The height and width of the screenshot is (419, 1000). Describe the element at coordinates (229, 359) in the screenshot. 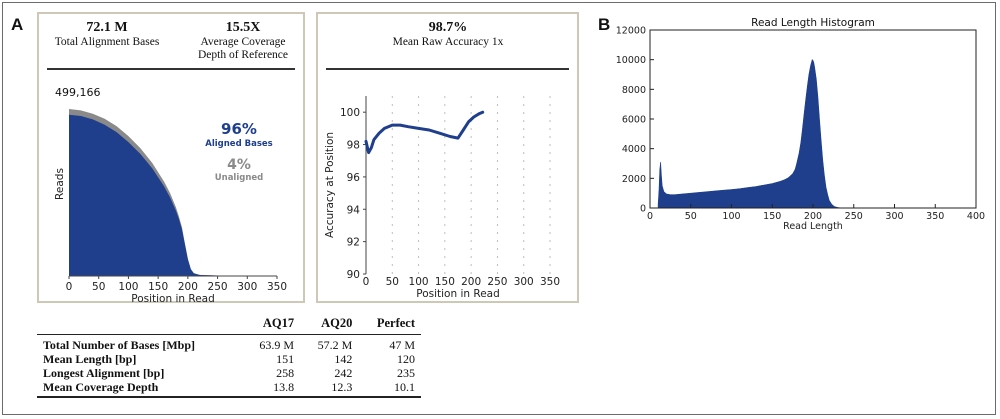

I see `table-row: Mean Length [bp] 151 142 120` at that location.